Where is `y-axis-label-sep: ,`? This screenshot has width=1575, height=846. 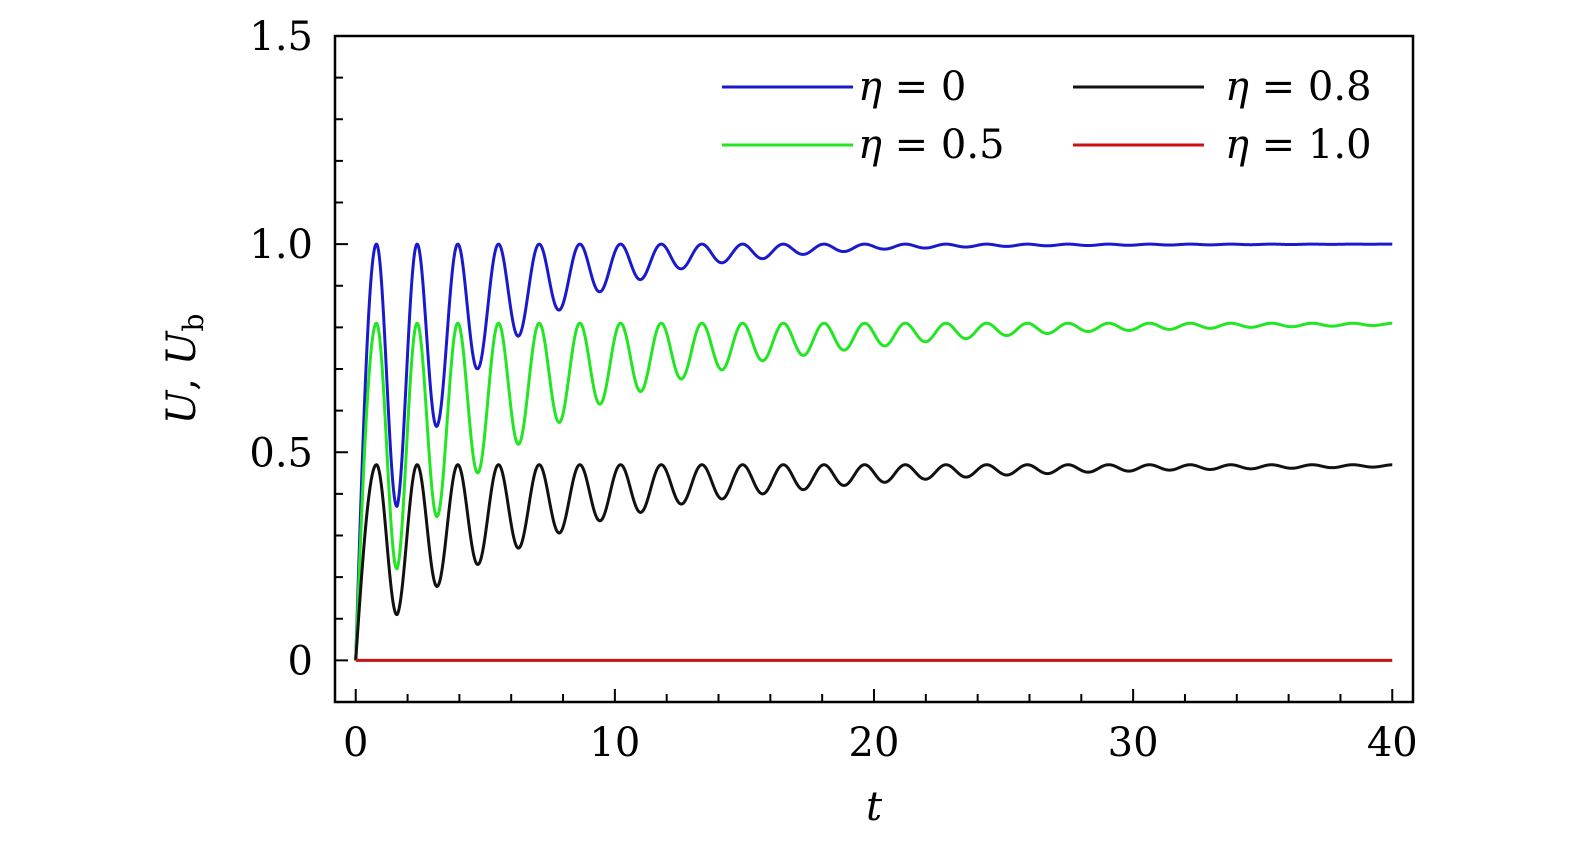
y-axis-label-sep: , is located at coordinates (182, 377).